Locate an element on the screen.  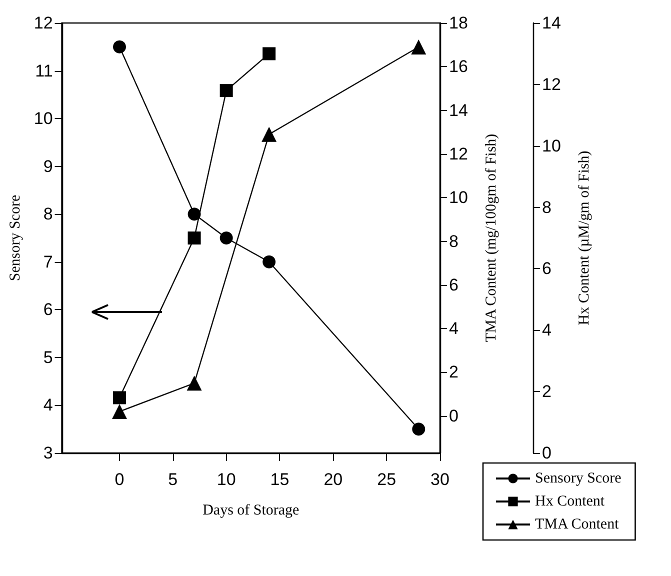
y-tick-label: 10 is located at coordinates (43, 118).